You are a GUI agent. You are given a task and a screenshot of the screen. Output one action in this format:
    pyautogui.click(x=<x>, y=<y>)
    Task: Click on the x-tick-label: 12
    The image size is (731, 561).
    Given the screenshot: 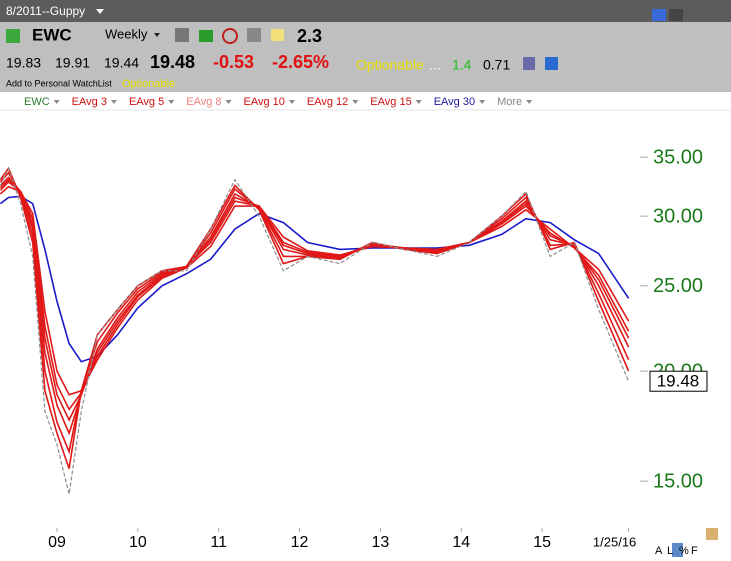 What is the action you would take?
    pyautogui.click(x=300, y=542)
    